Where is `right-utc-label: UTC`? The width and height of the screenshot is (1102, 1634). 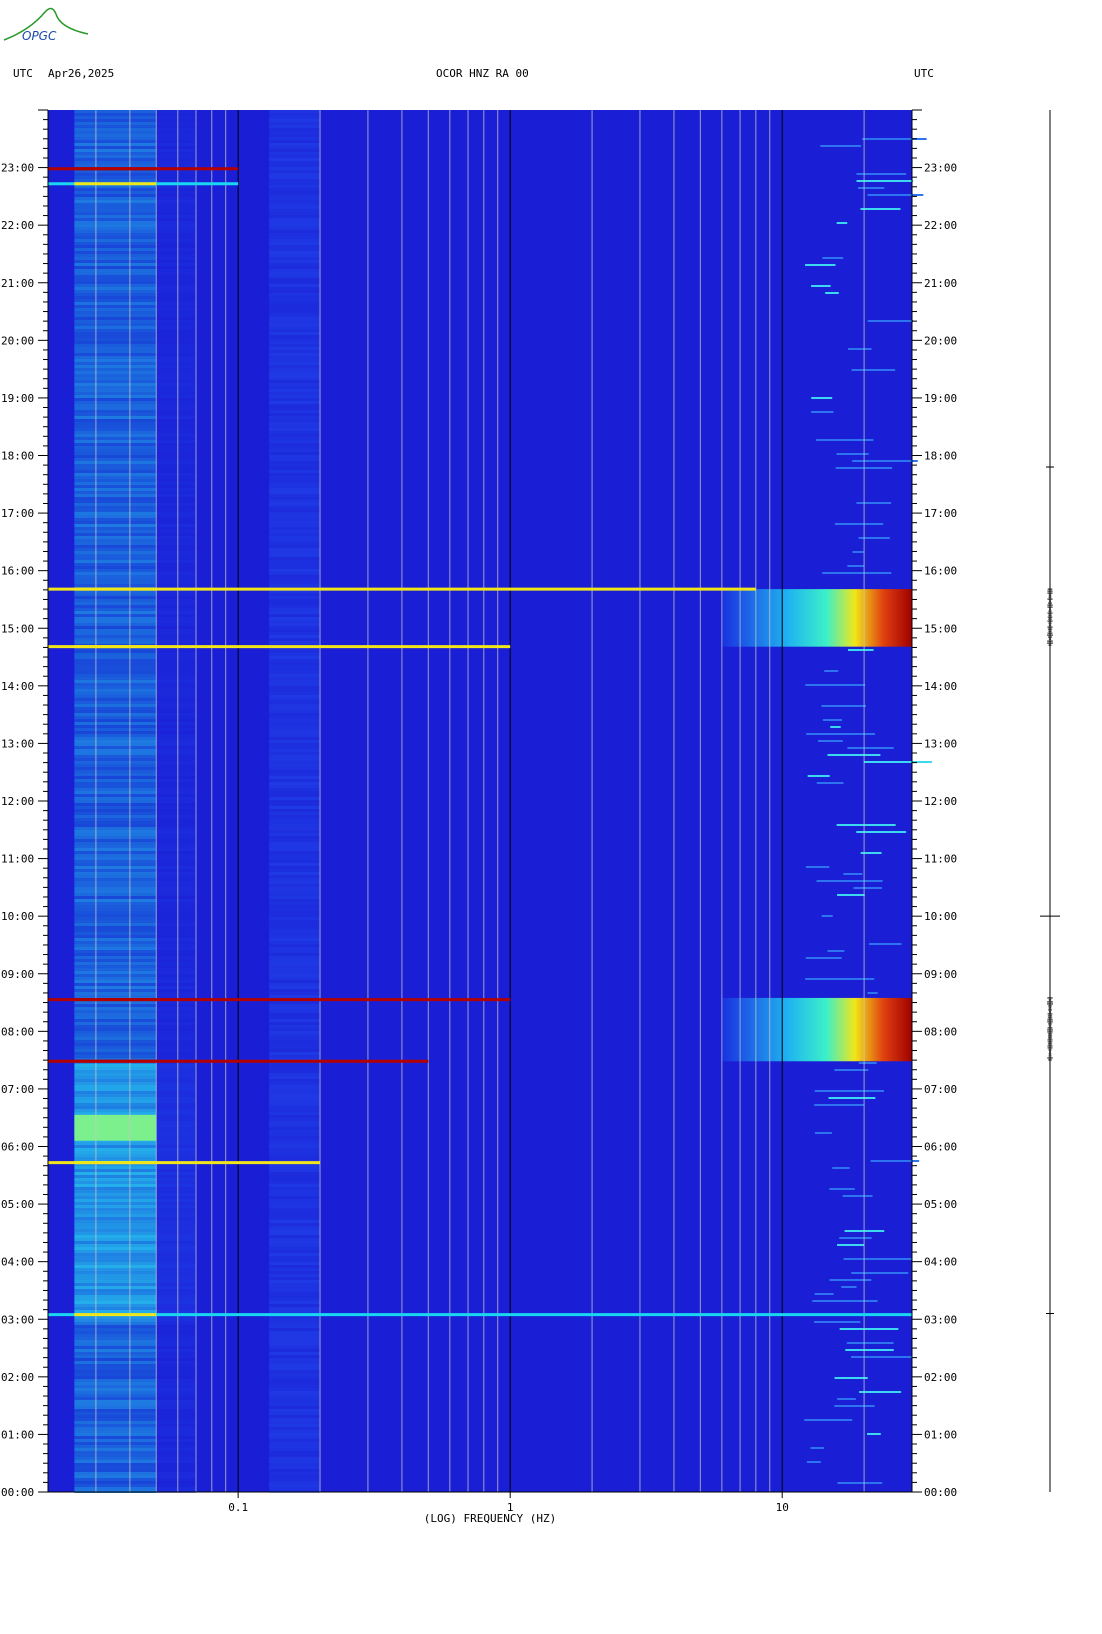 right-utc-label: UTC is located at coordinates (924, 73).